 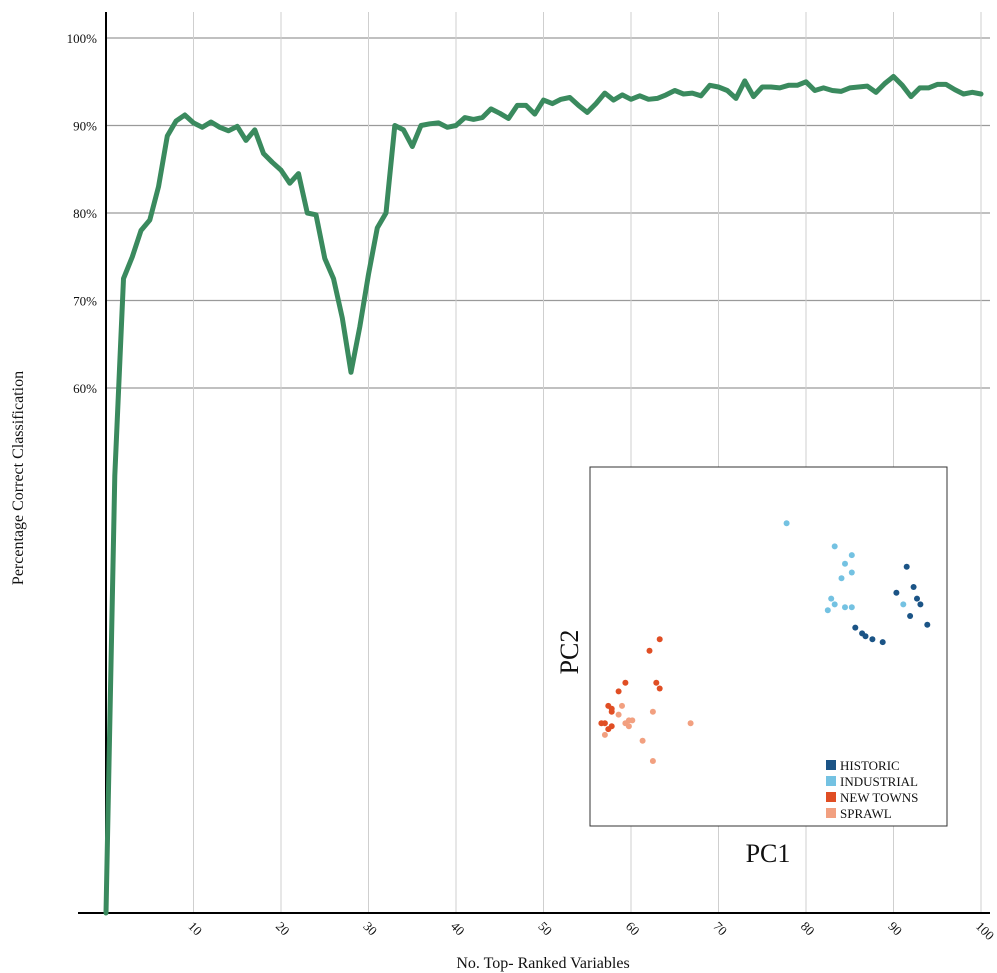 What do you see at coordinates (879, 781) in the screenshot?
I see `legend-label: INDUSTRIAL` at bounding box center [879, 781].